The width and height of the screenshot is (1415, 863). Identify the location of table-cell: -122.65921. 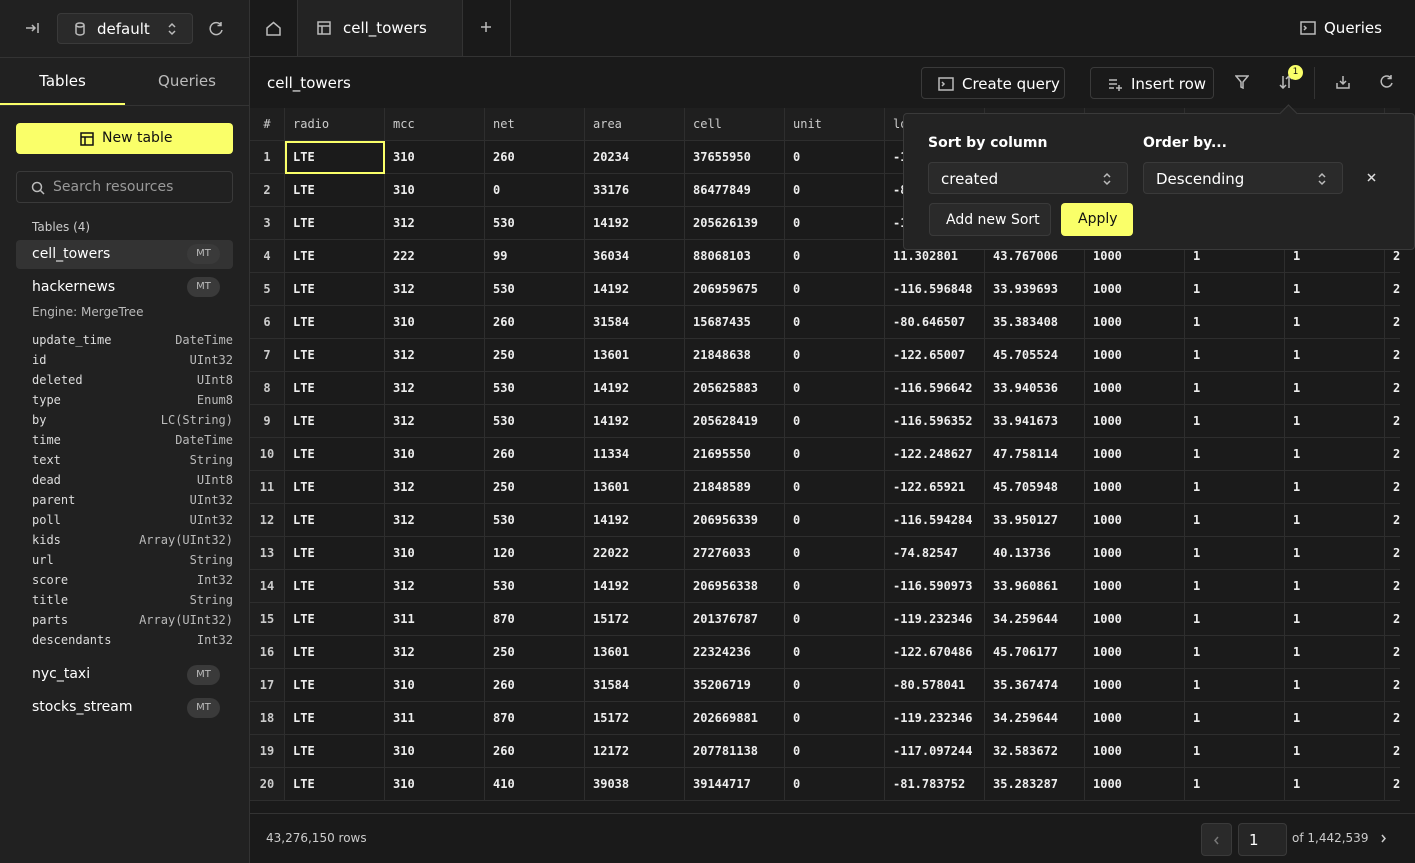
(935, 487).